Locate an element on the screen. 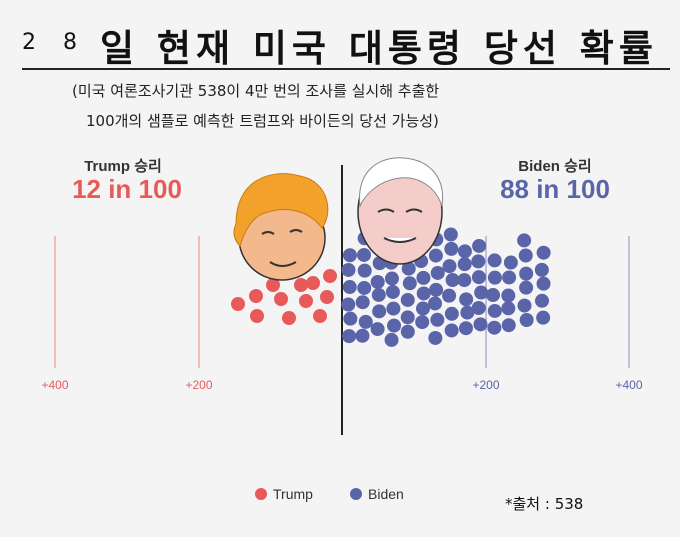 The width and height of the screenshot is (680, 537). title-date-number: 2 8 is located at coordinates (54, 42).